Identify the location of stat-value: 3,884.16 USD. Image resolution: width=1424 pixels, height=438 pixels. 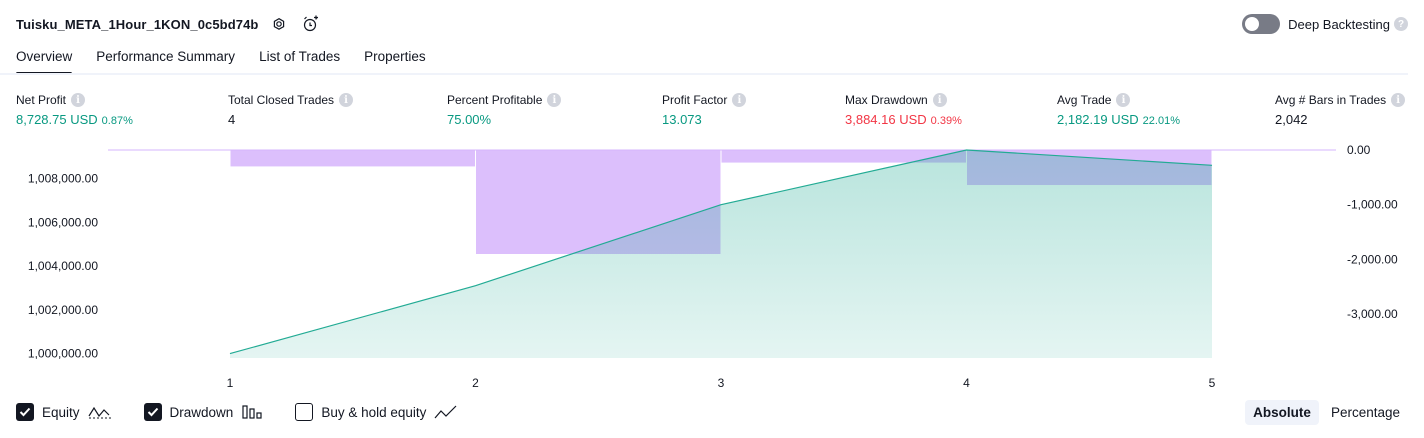
(886, 119).